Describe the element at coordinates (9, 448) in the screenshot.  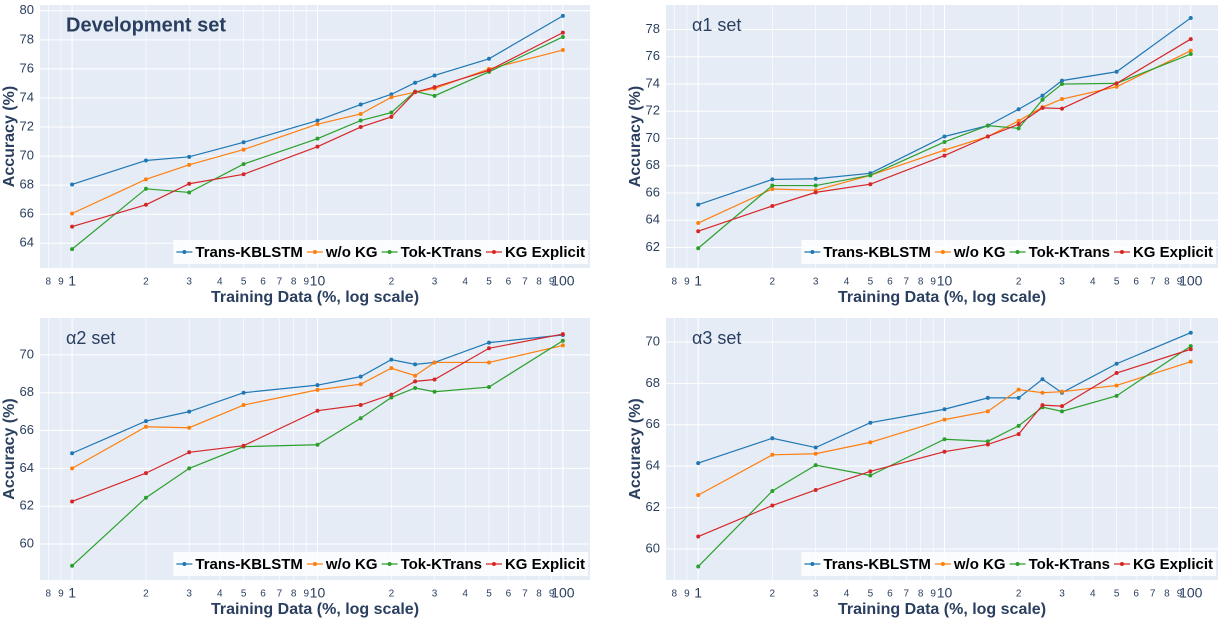
I see `y-axis-title: Accuracy (%)` at that location.